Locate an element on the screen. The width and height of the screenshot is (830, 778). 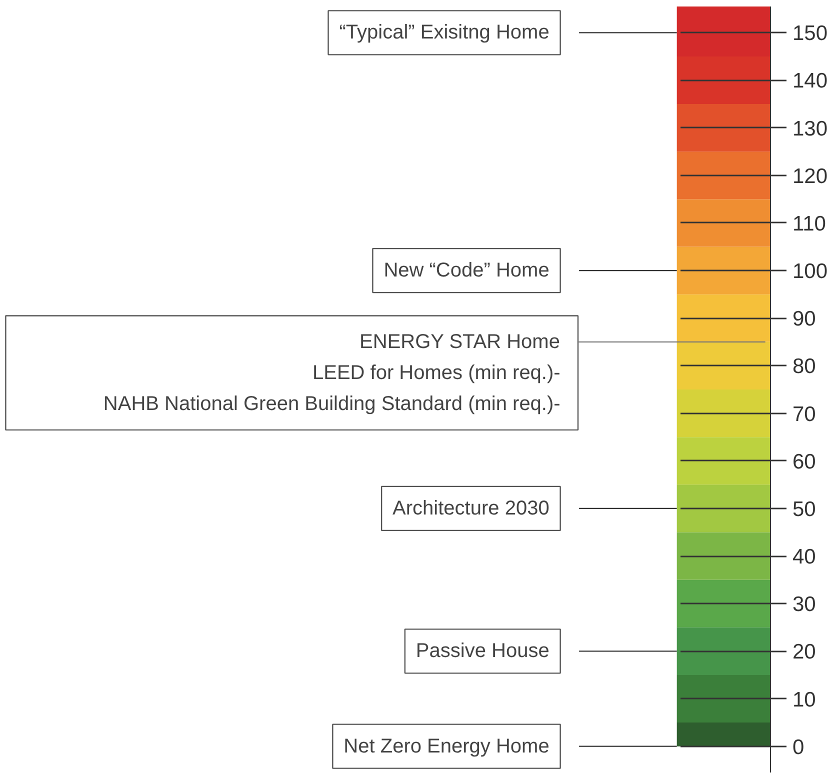
text: NAHB National Green Building Standard (min req.)- is located at coordinates (331, 403).